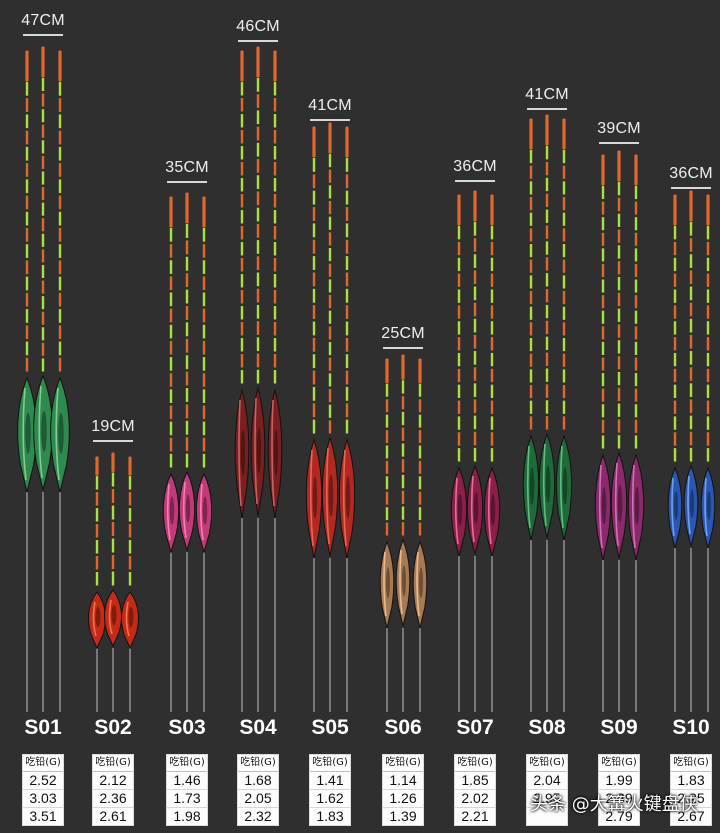 This screenshot has width=720, height=833. What do you see at coordinates (187, 727) in the screenshot?
I see `model-label-s03: S03` at bounding box center [187, 727].